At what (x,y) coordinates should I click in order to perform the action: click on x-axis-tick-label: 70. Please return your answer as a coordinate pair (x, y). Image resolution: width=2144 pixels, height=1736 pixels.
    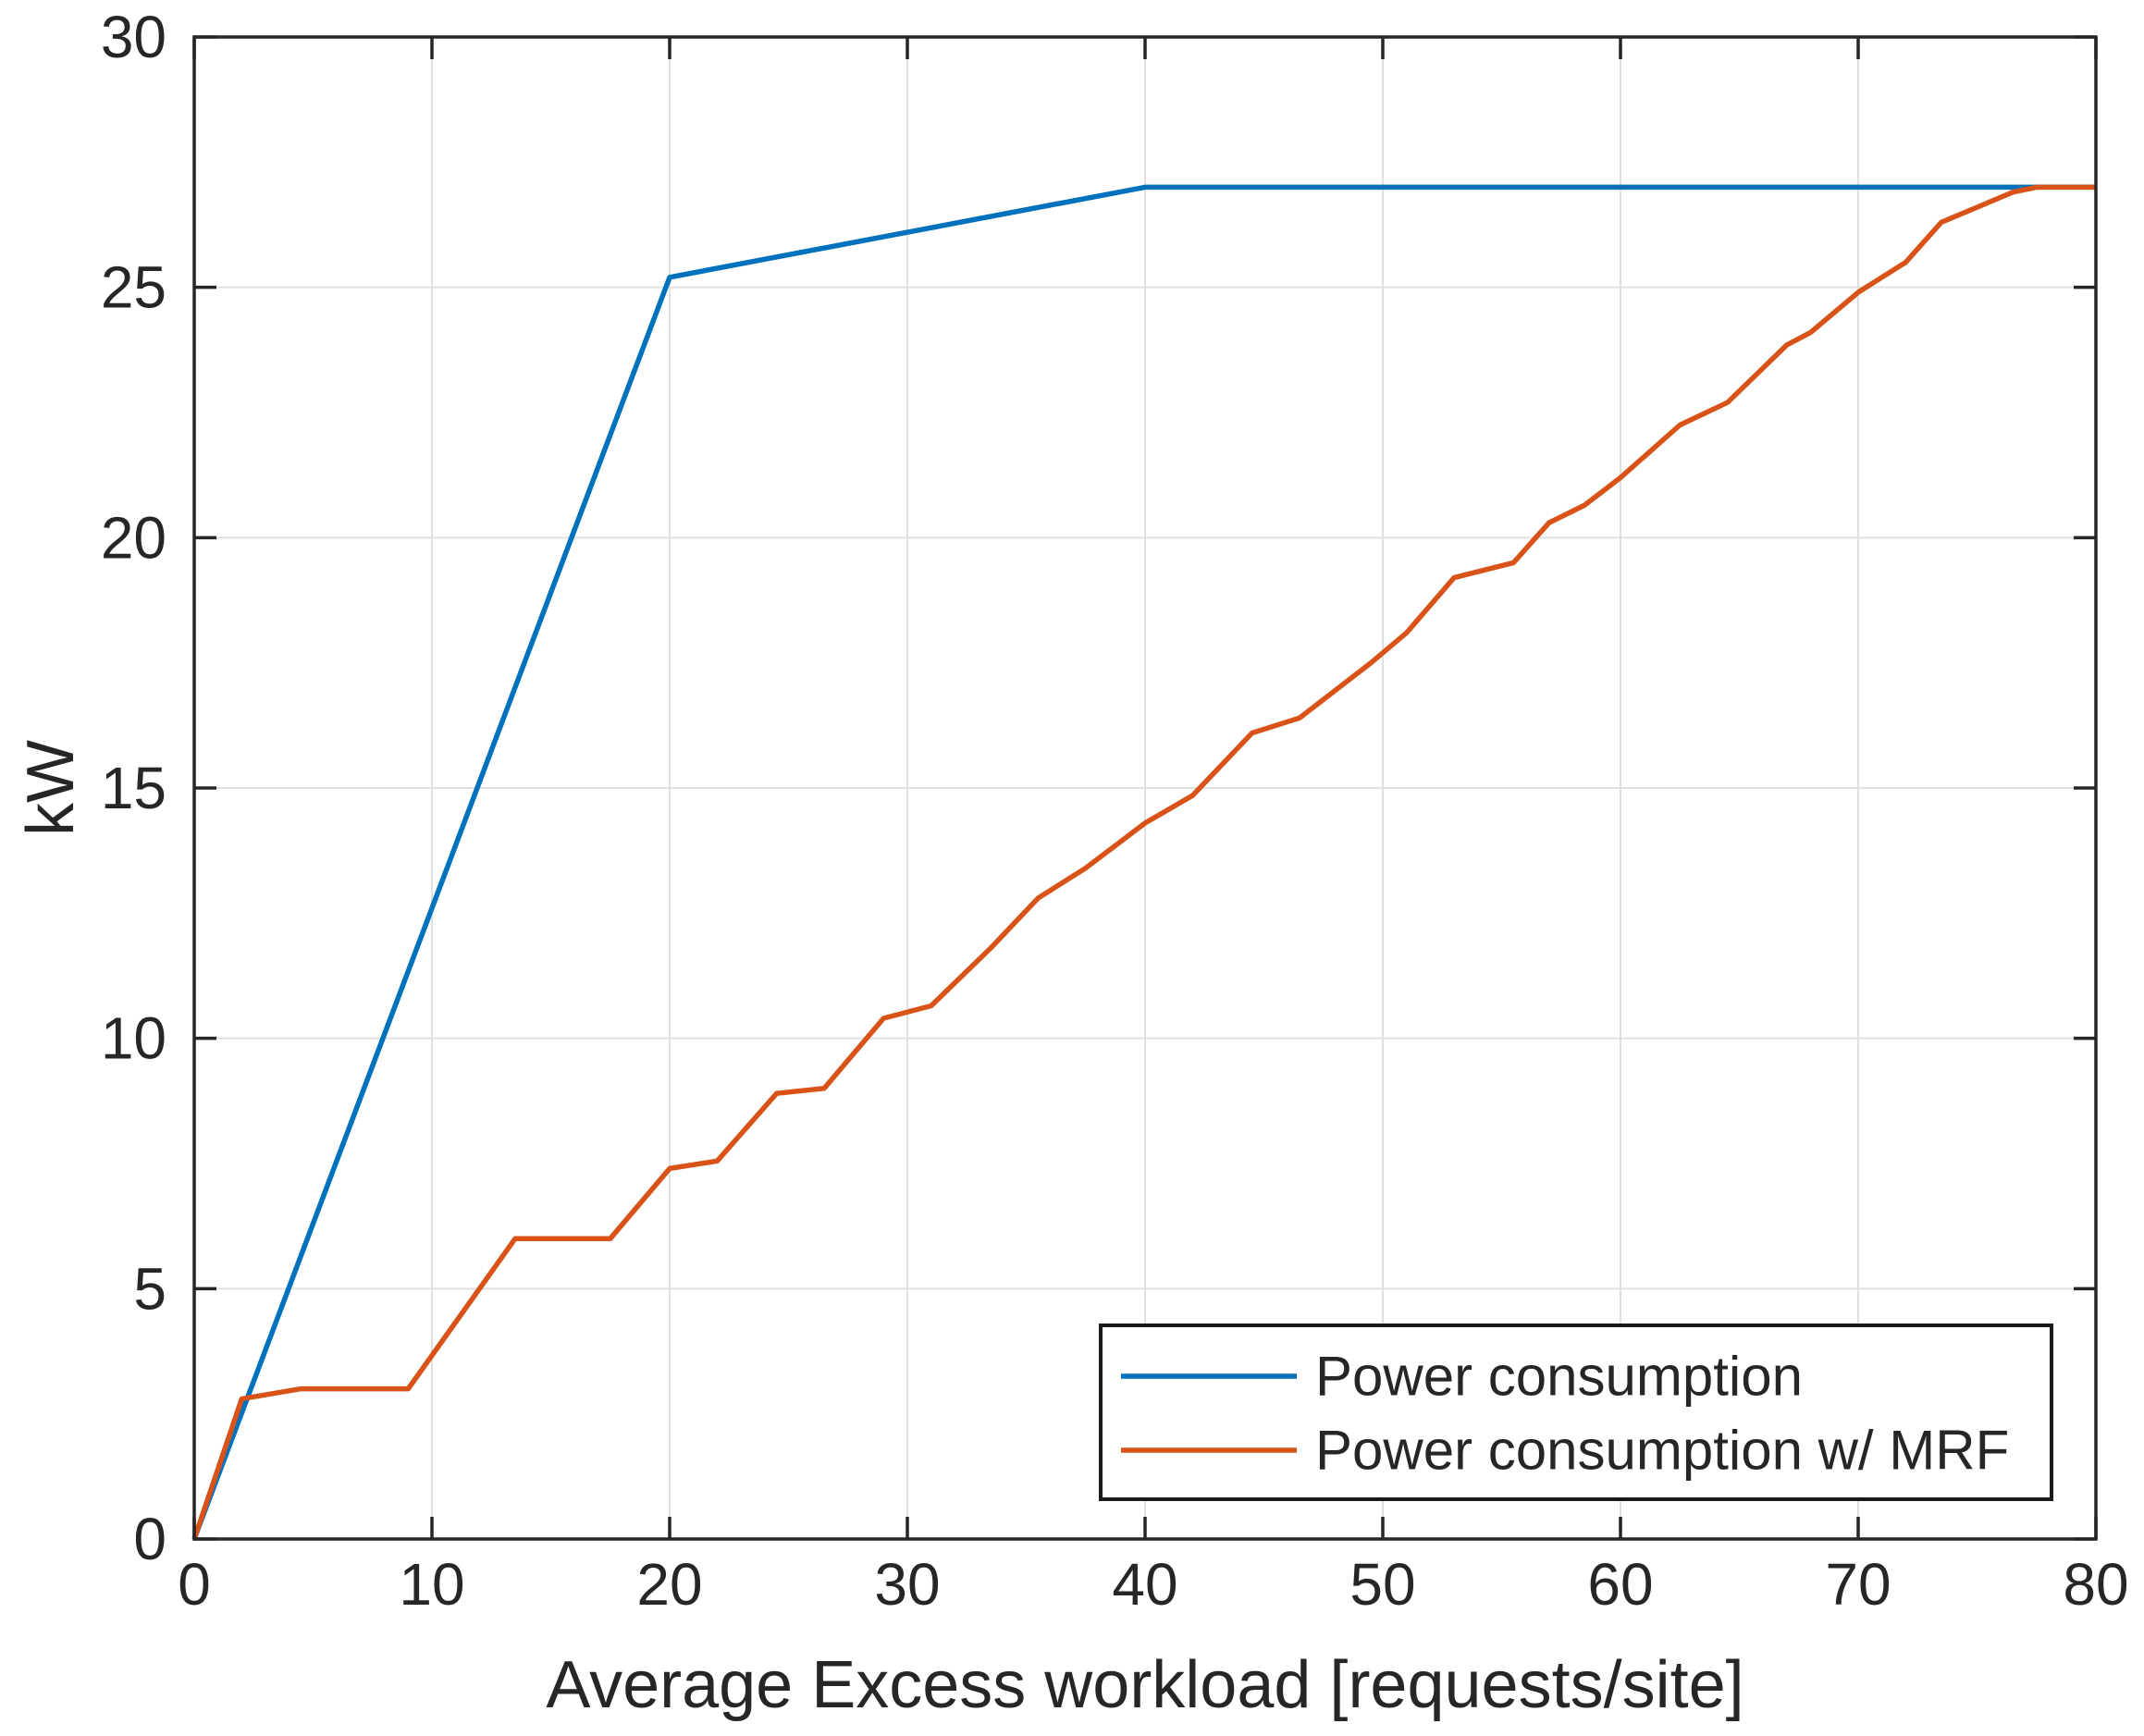
    Looking at the image, I should click on (1858, 1584).